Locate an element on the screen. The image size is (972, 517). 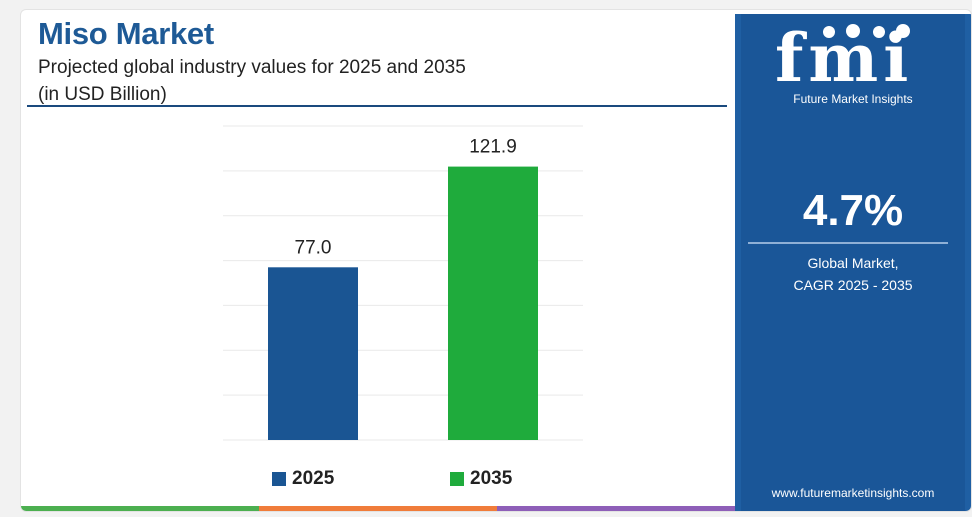
cagr-label-line1: Global Market, is located at coordinates (853, 263).